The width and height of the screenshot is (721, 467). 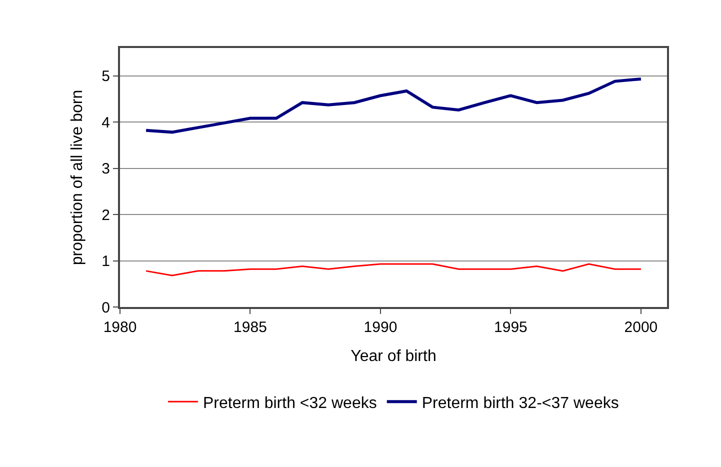 What do you see at coordinates (120, 327) in the screenshot?
I see `x-tick-label: 1980` at bounding box center [120, 327].